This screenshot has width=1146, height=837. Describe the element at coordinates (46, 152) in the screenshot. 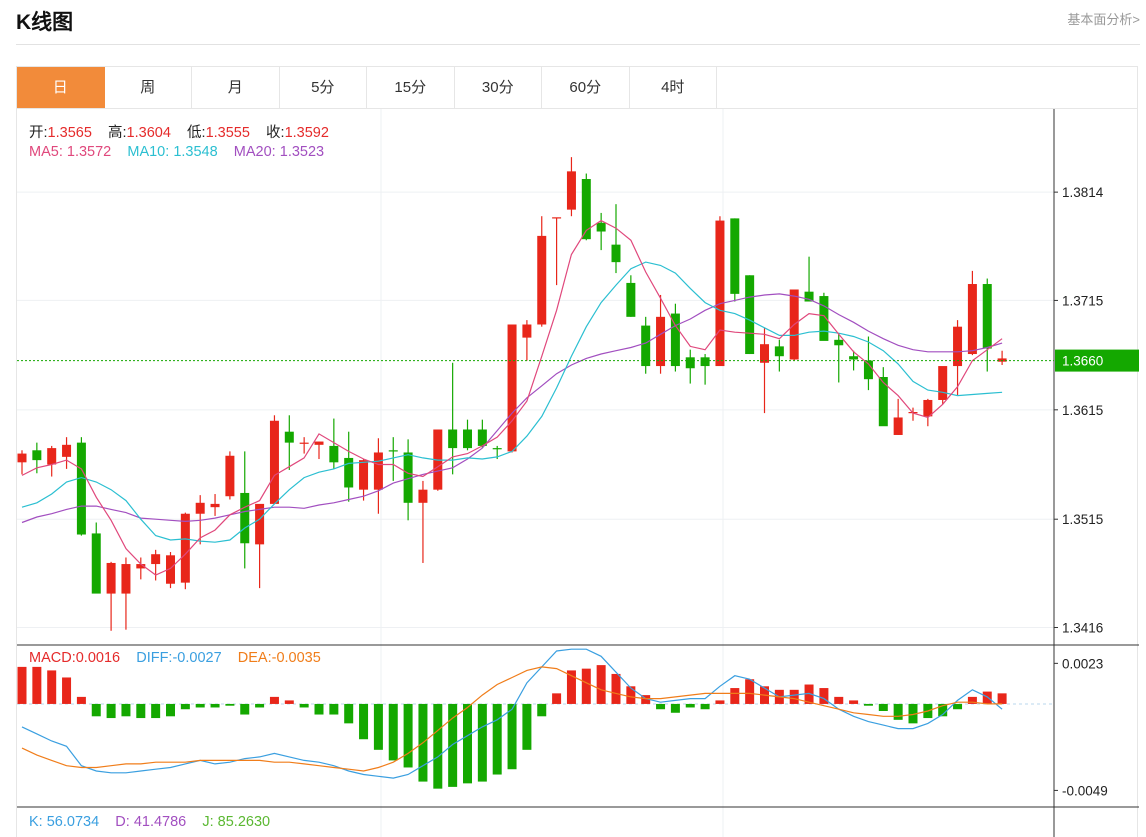

I see `ma5-label: MA5:` at that location.